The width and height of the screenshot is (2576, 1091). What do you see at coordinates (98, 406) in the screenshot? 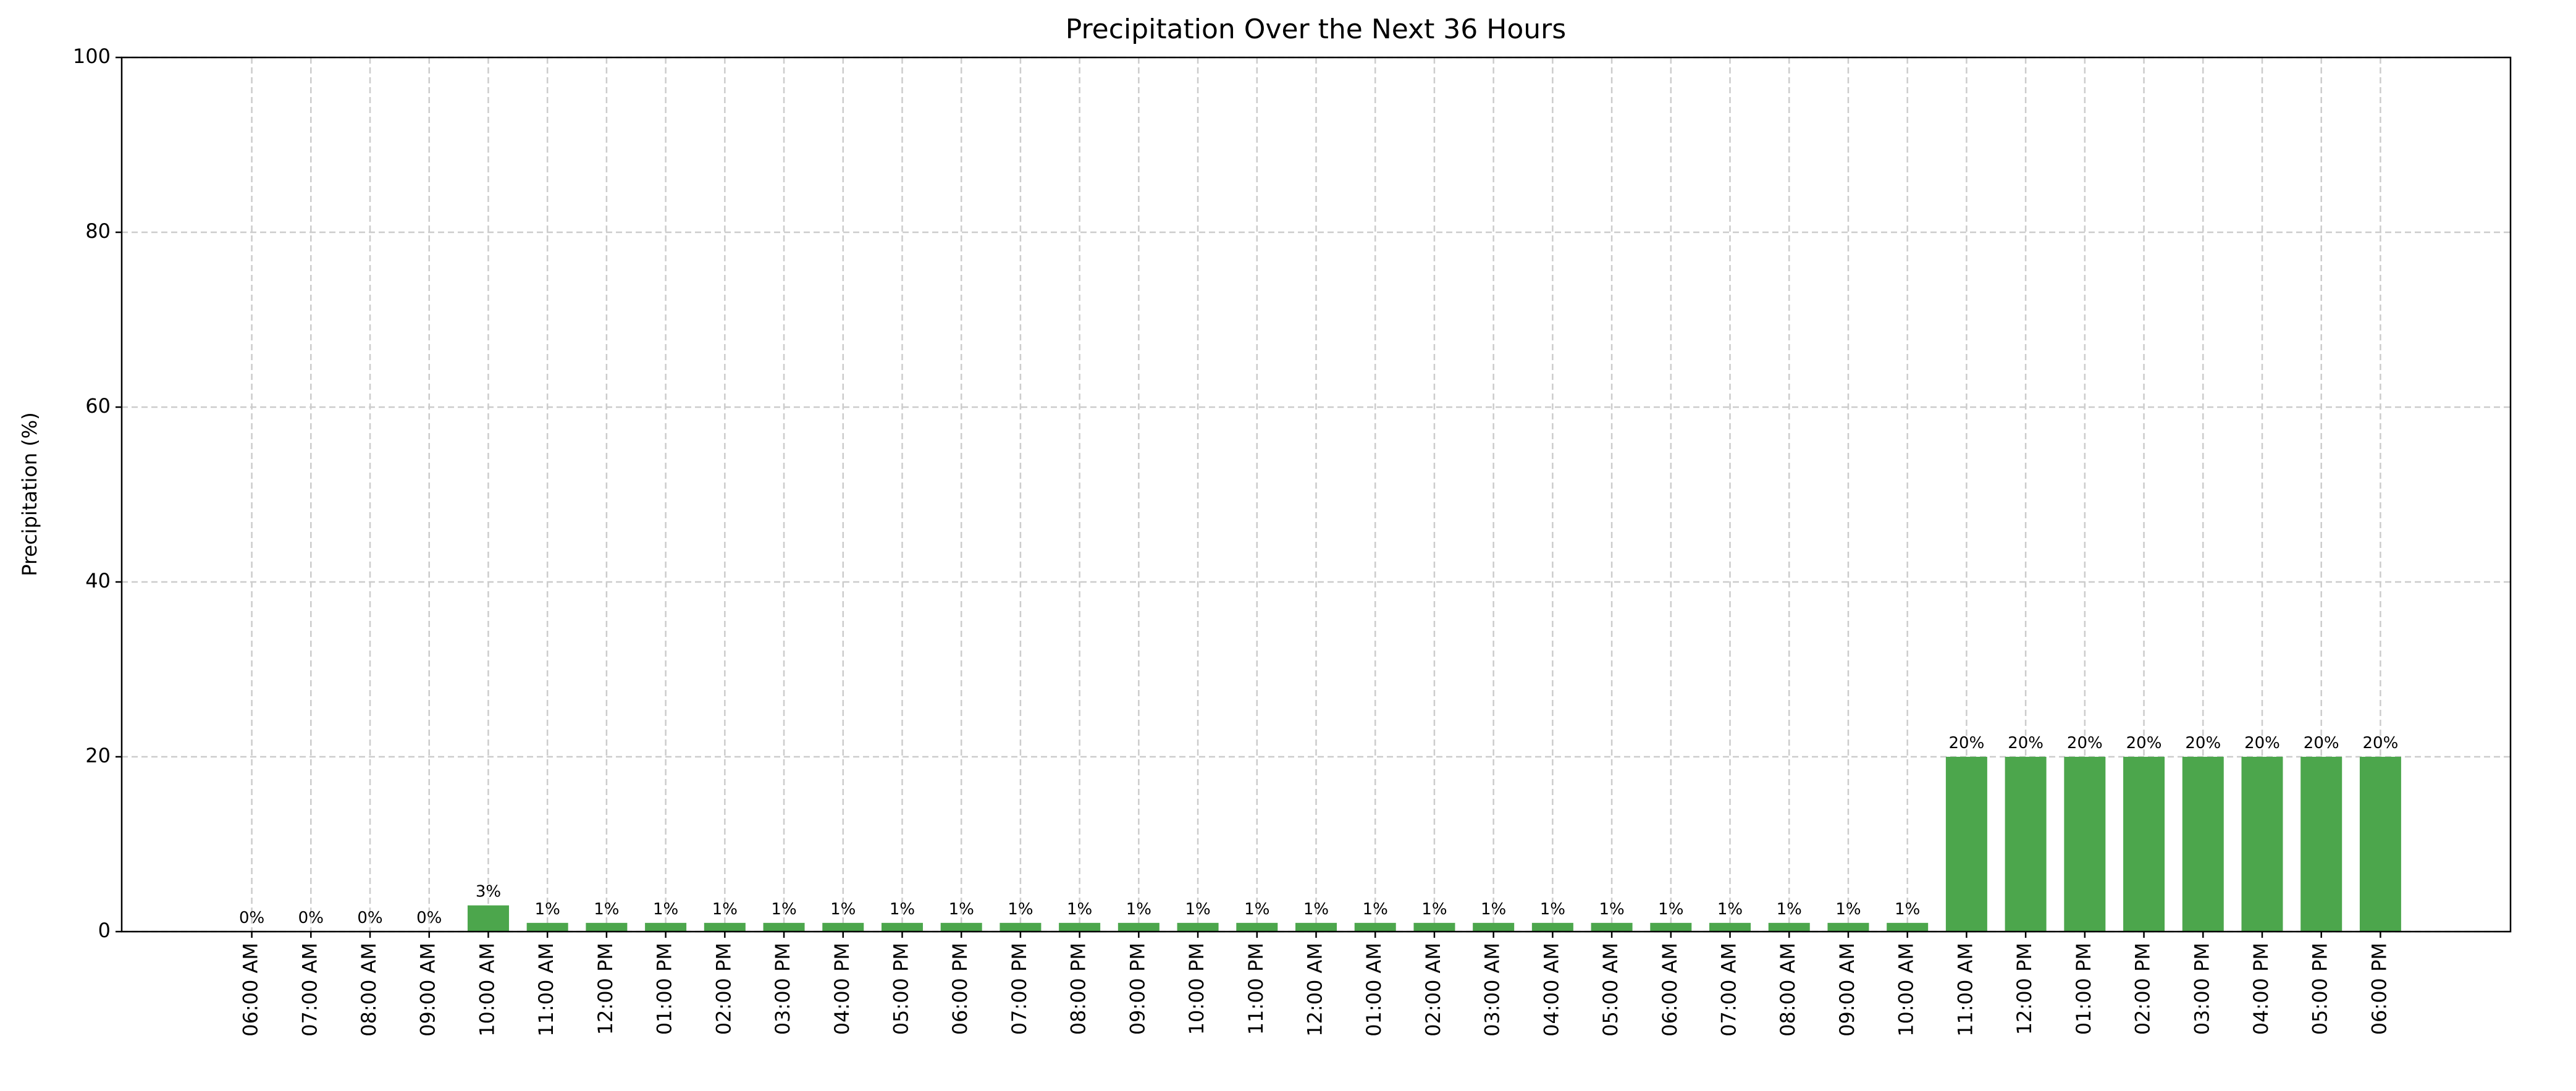
I see `y-tick-label: 60` at bounding box center [98, 406].